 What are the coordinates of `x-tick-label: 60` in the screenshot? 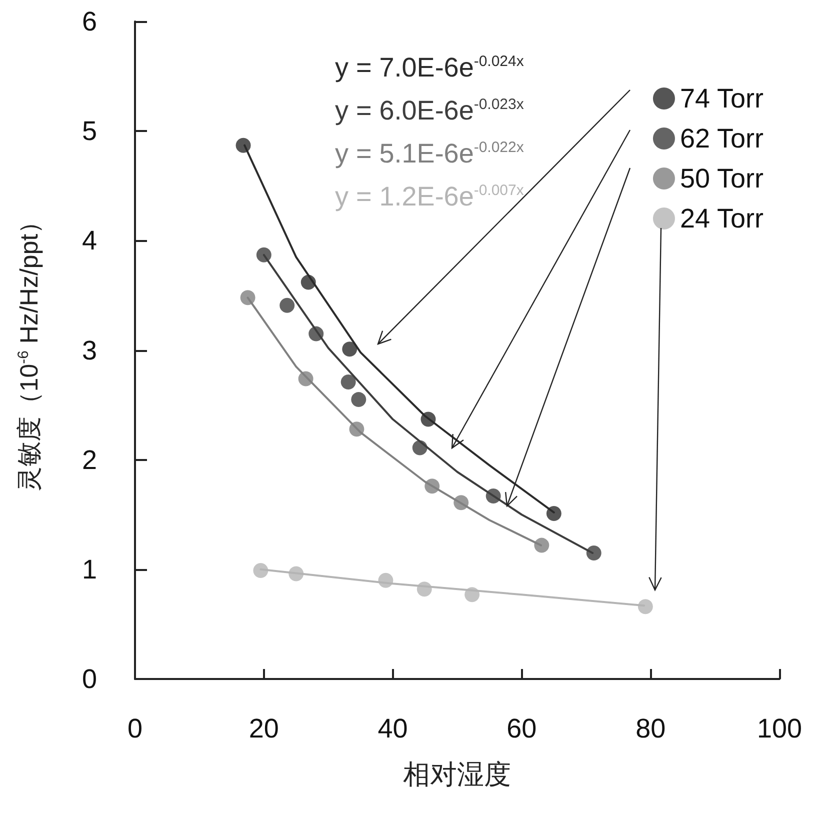 It's located at (521, 729).